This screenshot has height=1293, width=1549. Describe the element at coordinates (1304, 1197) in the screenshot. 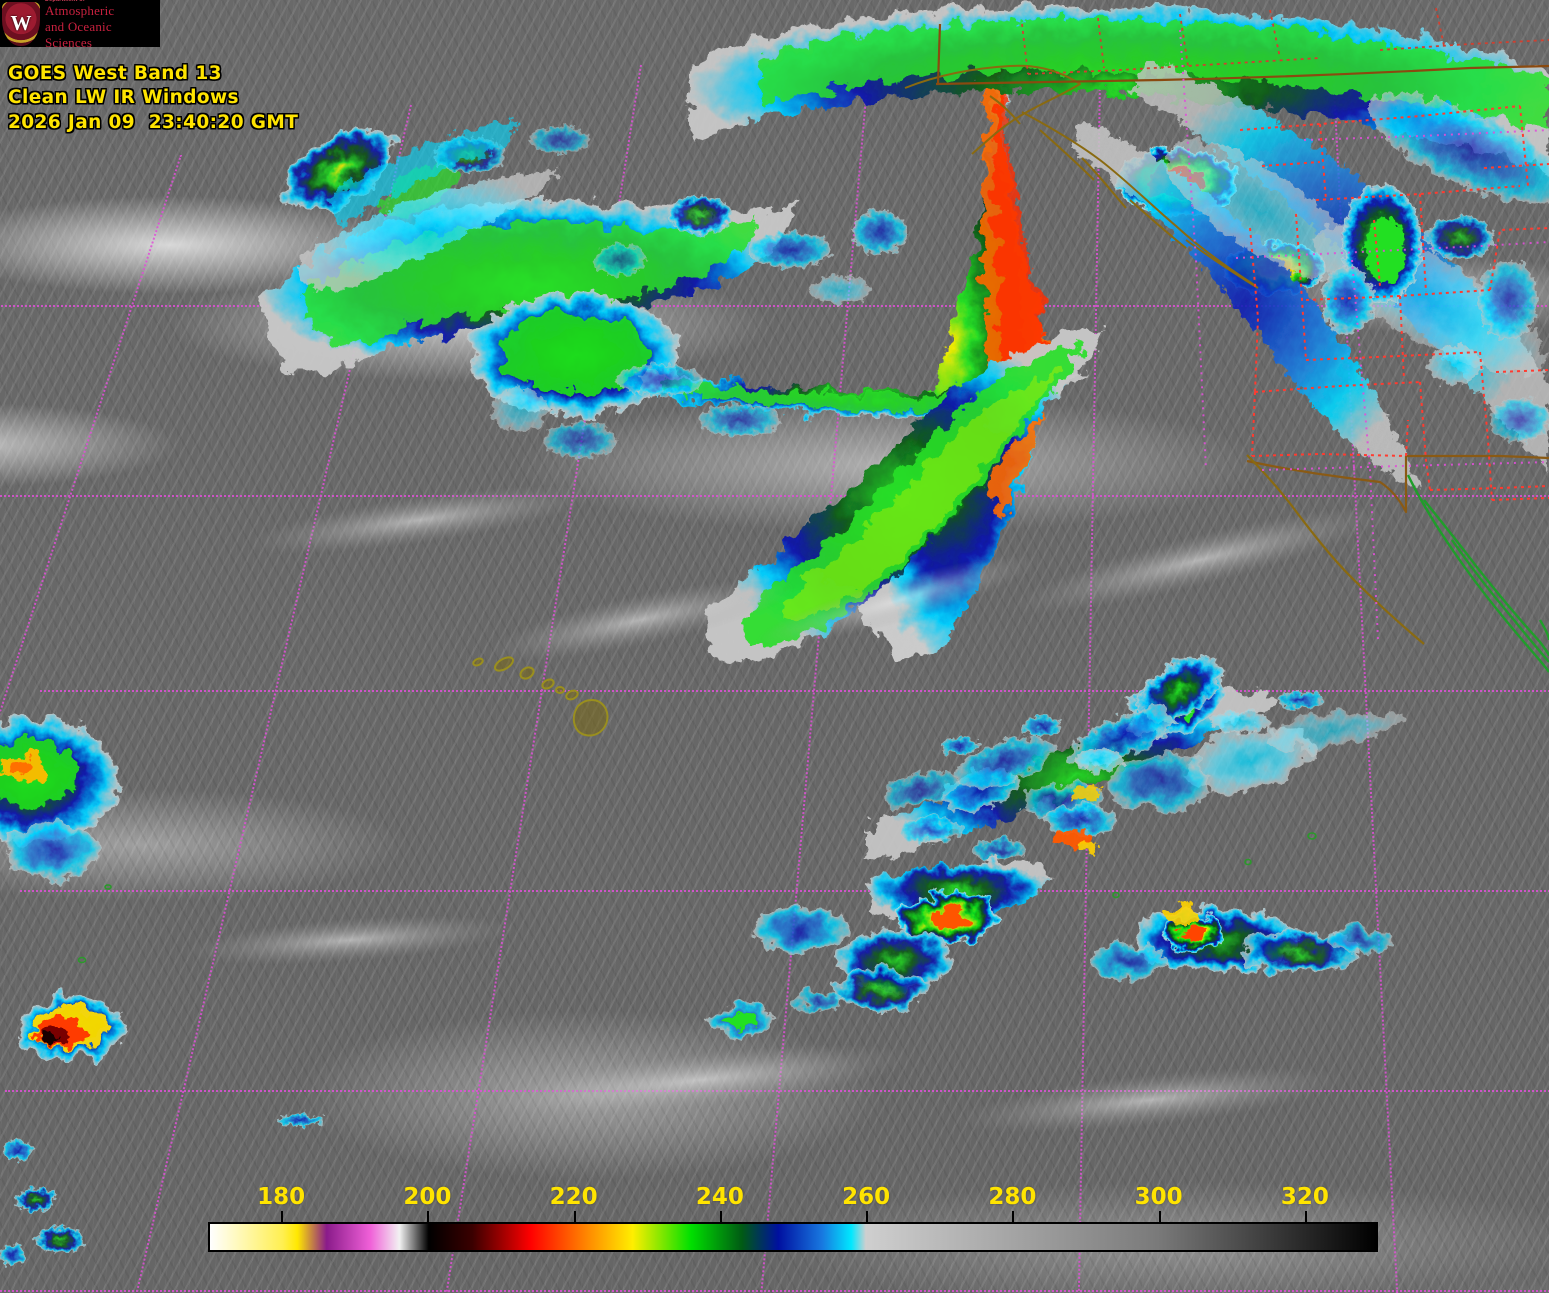

I see `colorbar-tick-label: 320` at that location.